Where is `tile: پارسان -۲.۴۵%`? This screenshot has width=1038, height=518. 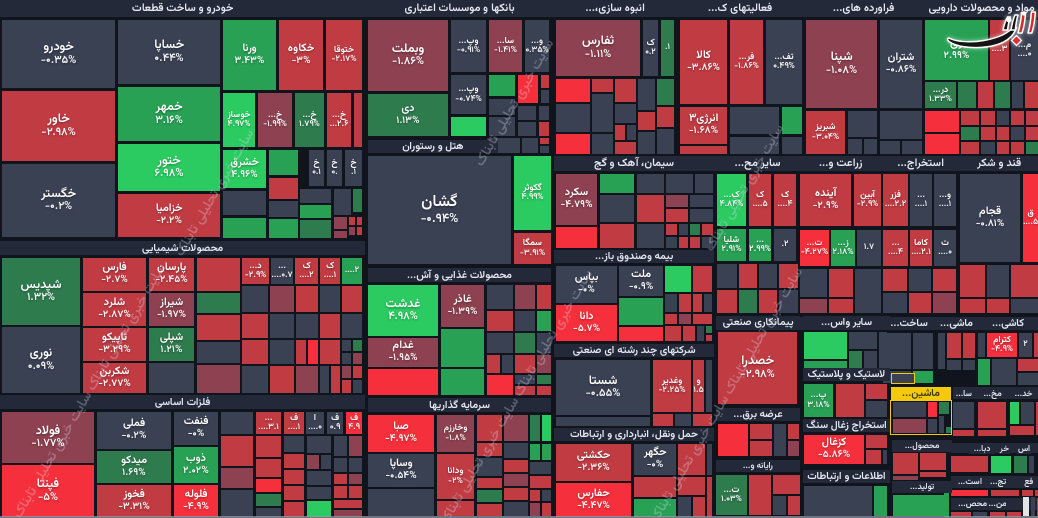
tile: پارسان -۲.۴۵% is located at coordinates (171, 274).